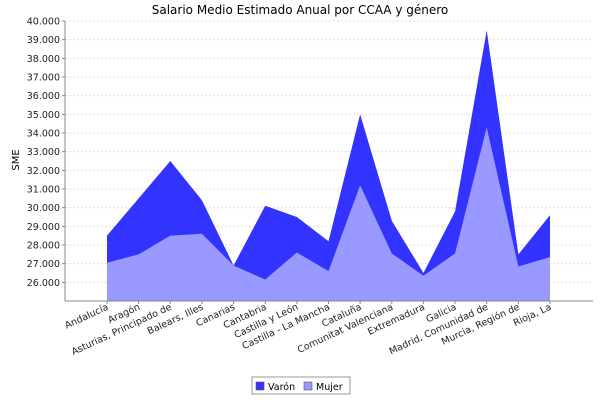  What do you see at coordinates (329, 387) in the screenshot?
I see `legend-label-mujer: Mujer` at bounding box center [329, 387].